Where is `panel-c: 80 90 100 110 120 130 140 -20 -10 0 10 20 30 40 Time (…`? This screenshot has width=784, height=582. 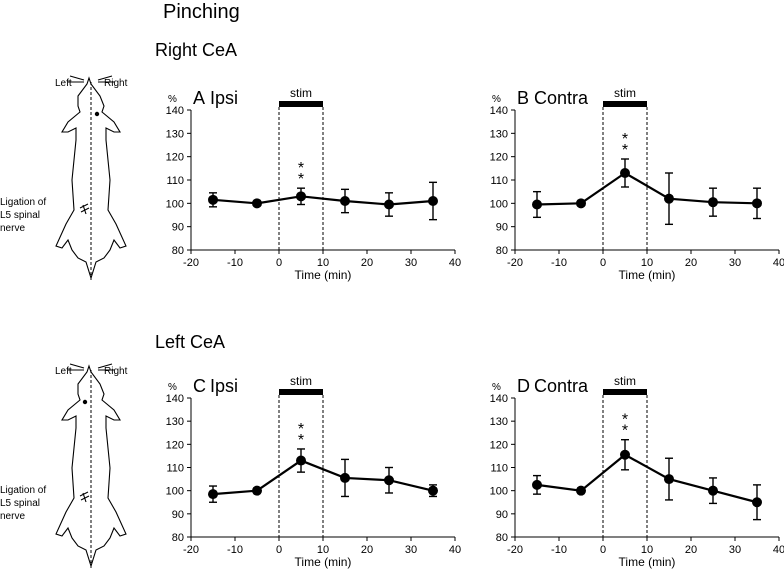
panel-c: 80 90 100 110 120 130 140 -20 -10 0 10 20 30 40 Time (… is located at coordinates (313, 471).